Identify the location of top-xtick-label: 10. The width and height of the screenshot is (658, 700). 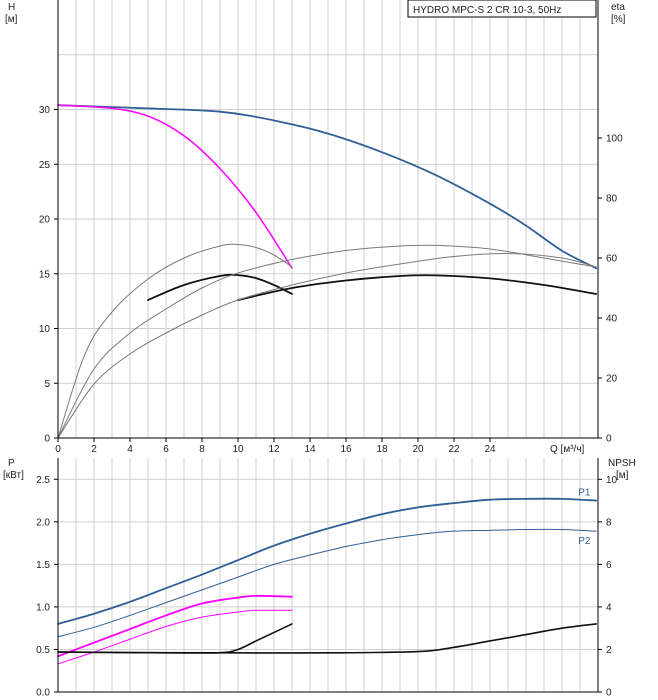
(238, 449).